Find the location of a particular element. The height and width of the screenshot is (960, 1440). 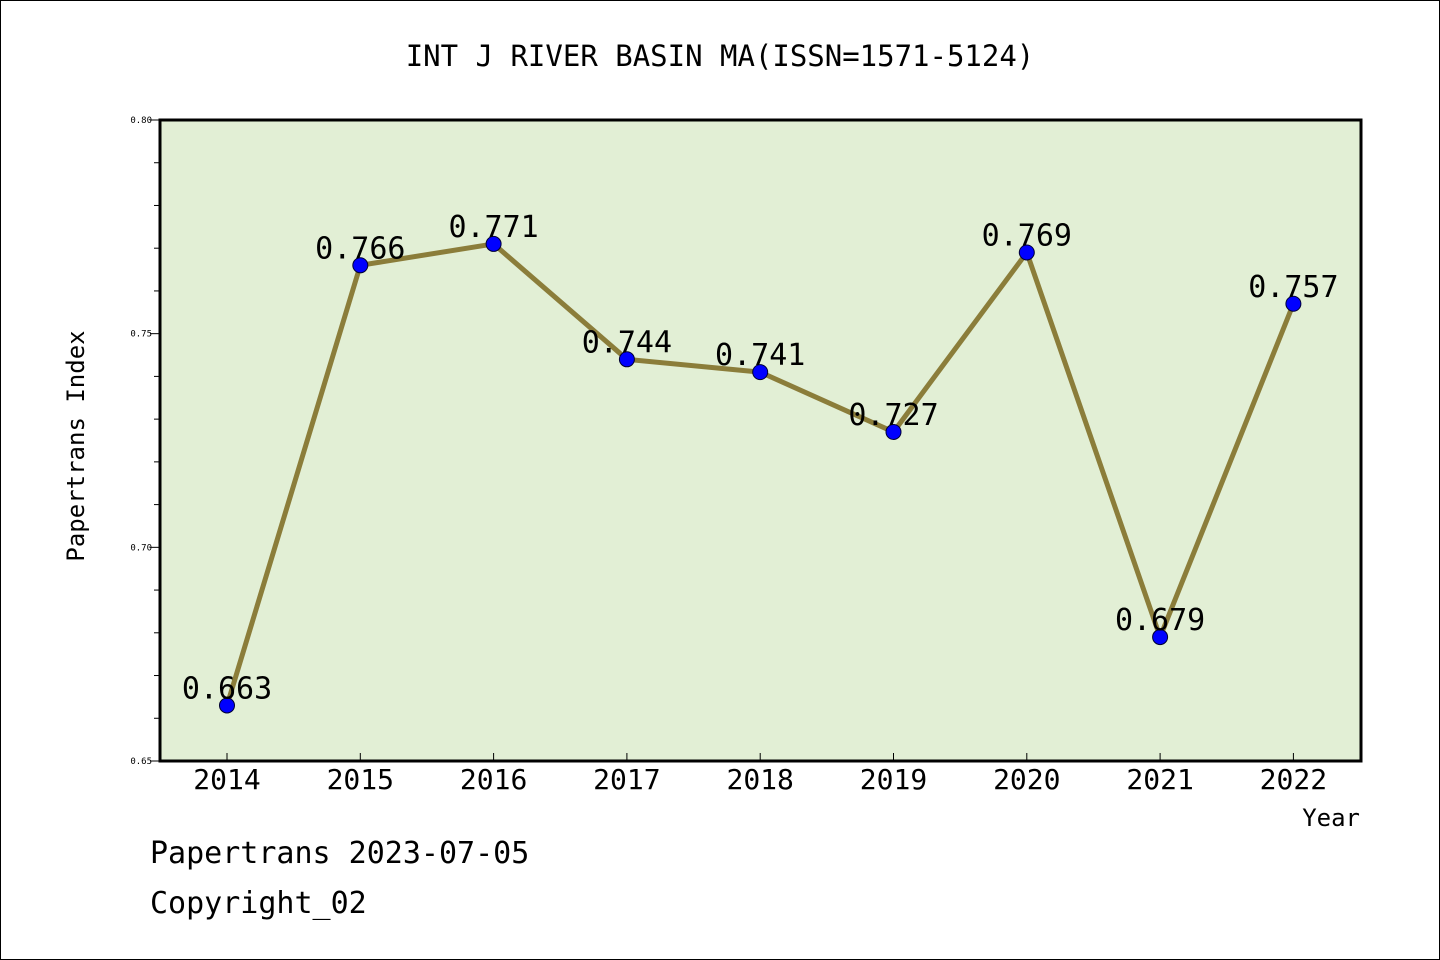

y-tick-label: 0.70 is located at coordinates (141, 548).